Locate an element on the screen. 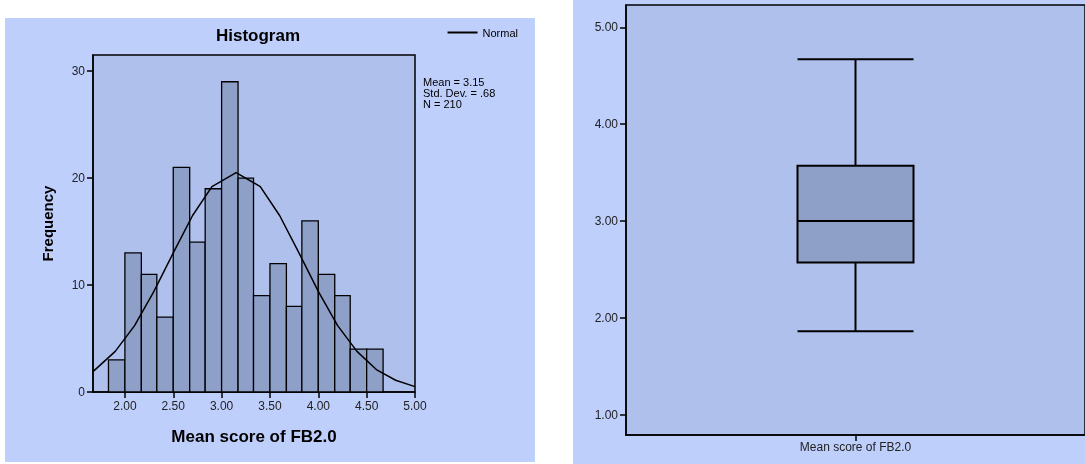  x-tick-label: 3.00 is located at coordinates (221, 406).